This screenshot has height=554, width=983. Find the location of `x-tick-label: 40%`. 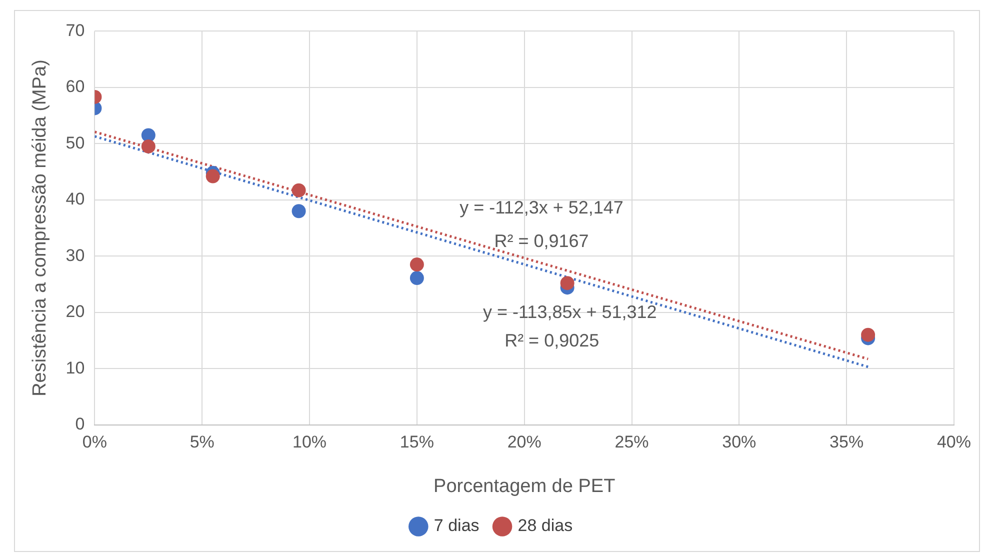

x-tick-label: 40% is located at coordinates (954, 442).